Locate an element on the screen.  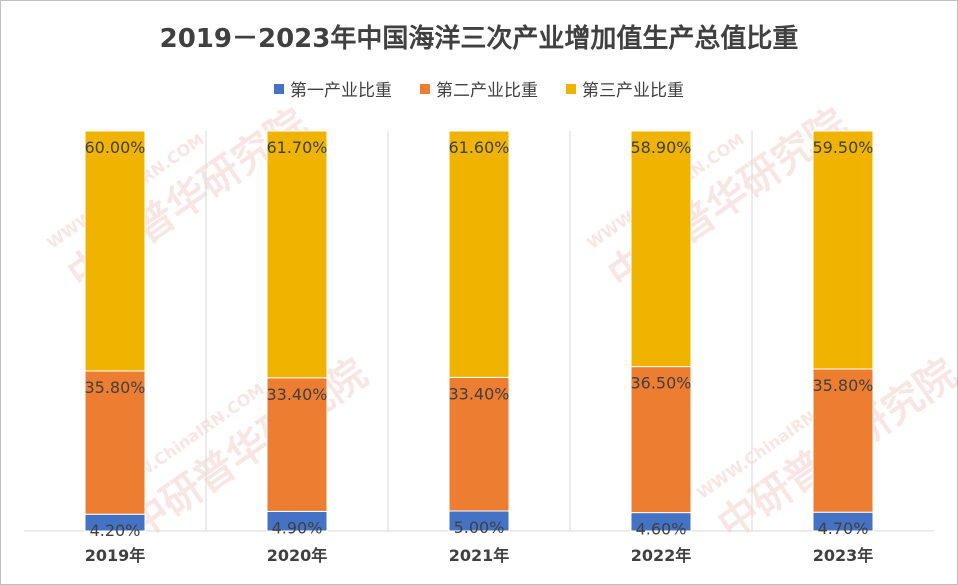
legend-item-tertiary: 第三产业比重 is located at coordinates (625, 88).